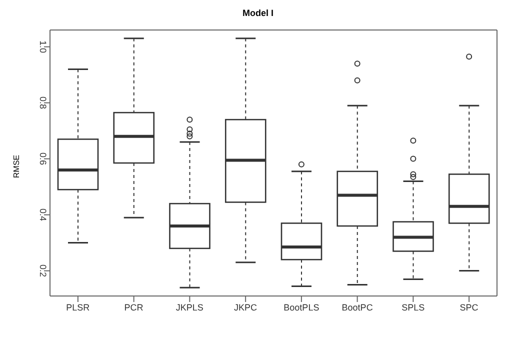 The image size is (518, 341). I want to click on y-axis-title: RMSE, so click(16, 166).